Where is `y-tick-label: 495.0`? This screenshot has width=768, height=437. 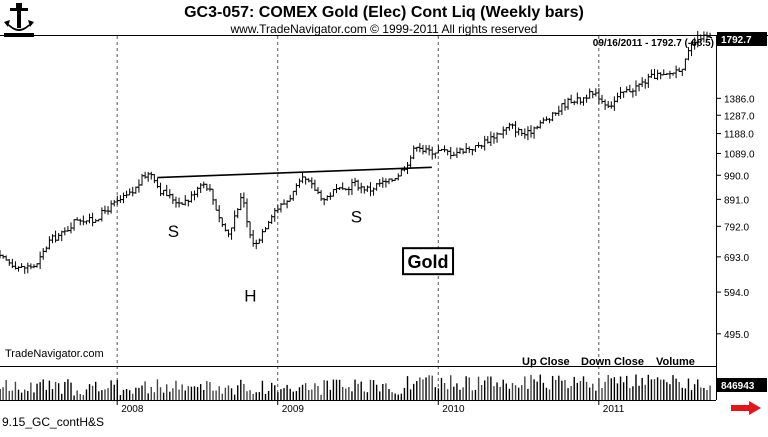
y-tick-label: 495.0 is located at coordinates (736, 335).